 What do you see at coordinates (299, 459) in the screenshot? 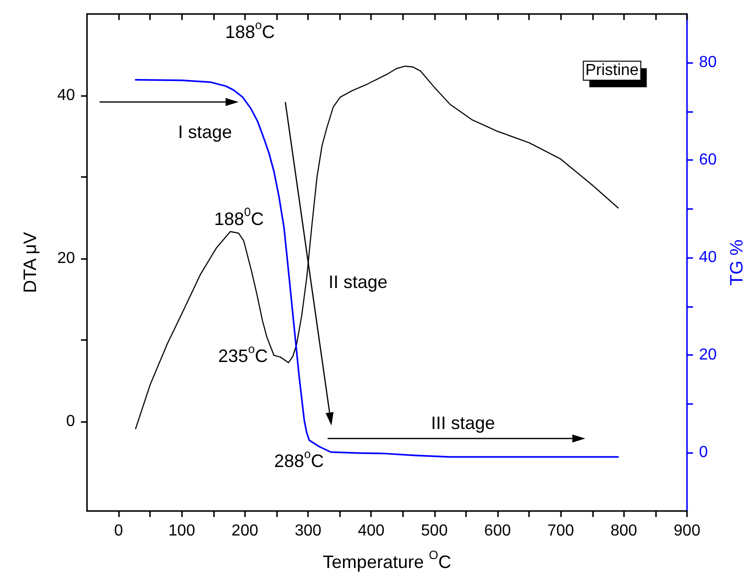
I see `annotation: 288$^{o}$C` at bounding box center [299, 459].